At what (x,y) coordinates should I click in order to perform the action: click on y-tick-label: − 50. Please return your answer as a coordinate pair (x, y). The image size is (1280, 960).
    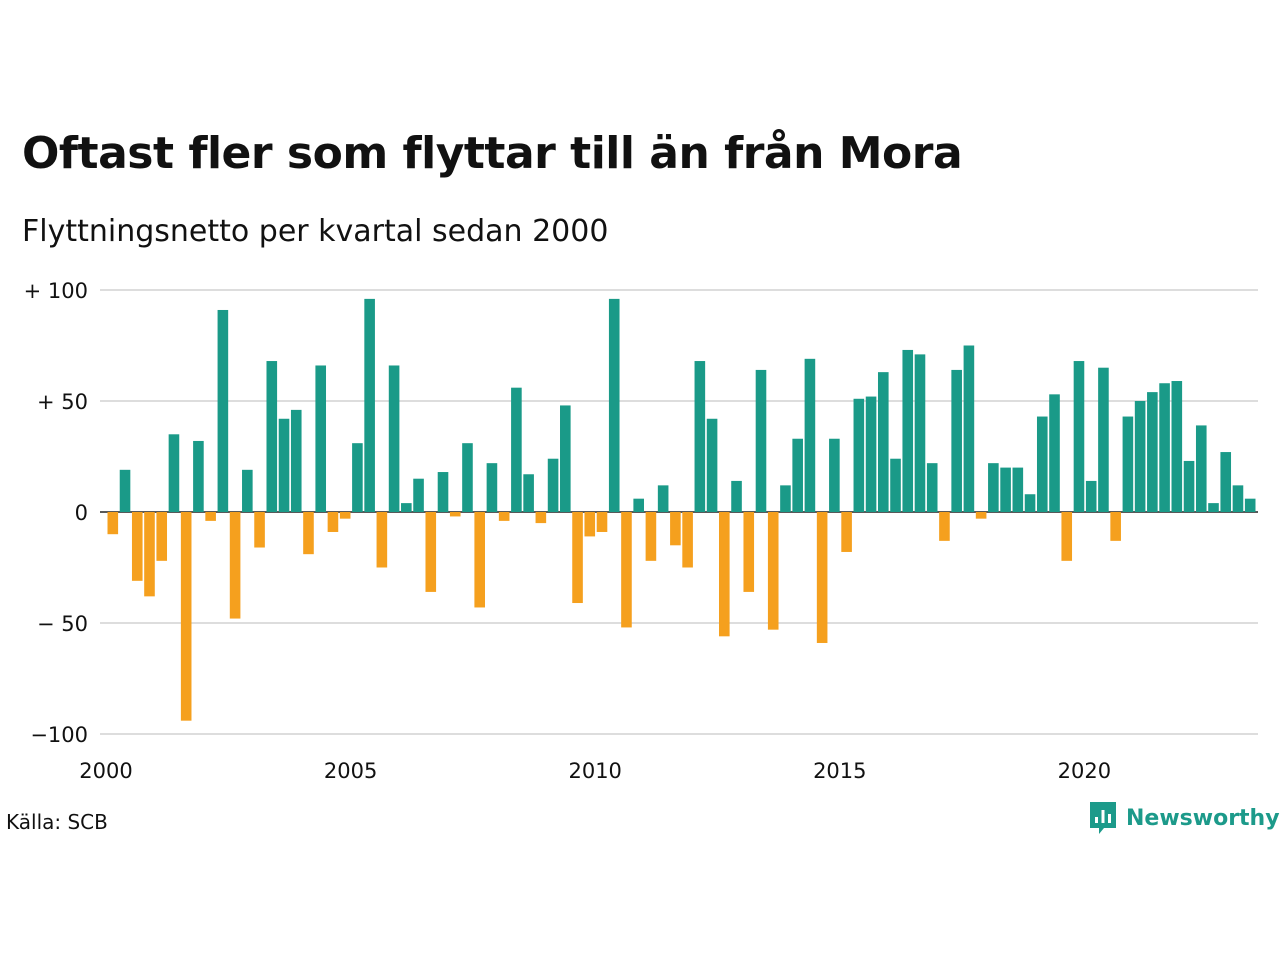
    Looking at the image, I should click on (62, 624).